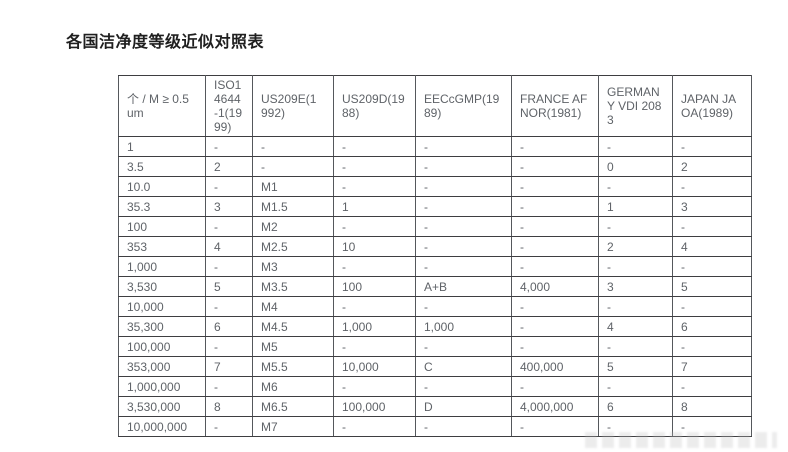  I want to click on table-cell: M7, so click(293, 426).